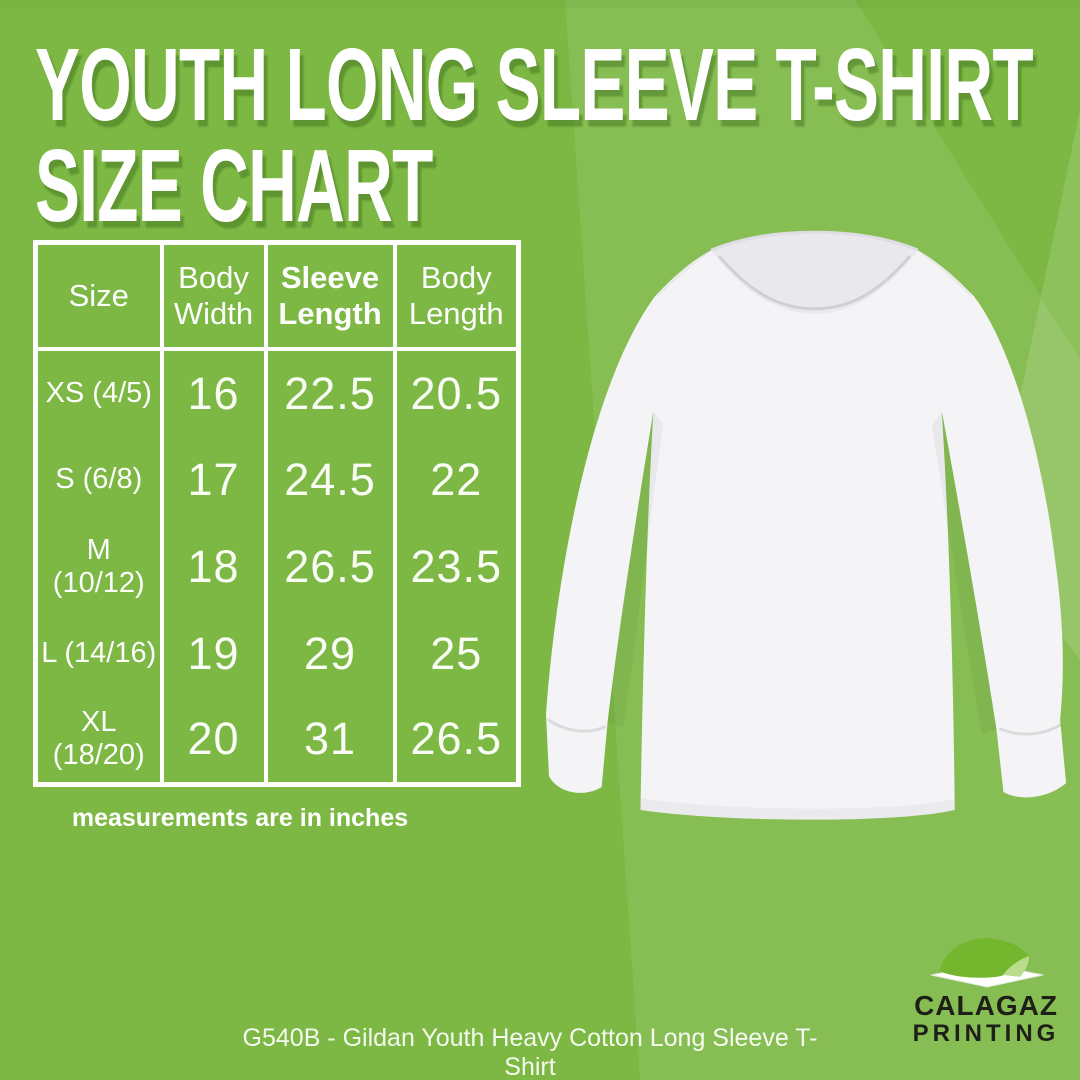  Describe the element at coordinates (213, 392) in the screenshot. I see `body-width-value: 16` at that location.